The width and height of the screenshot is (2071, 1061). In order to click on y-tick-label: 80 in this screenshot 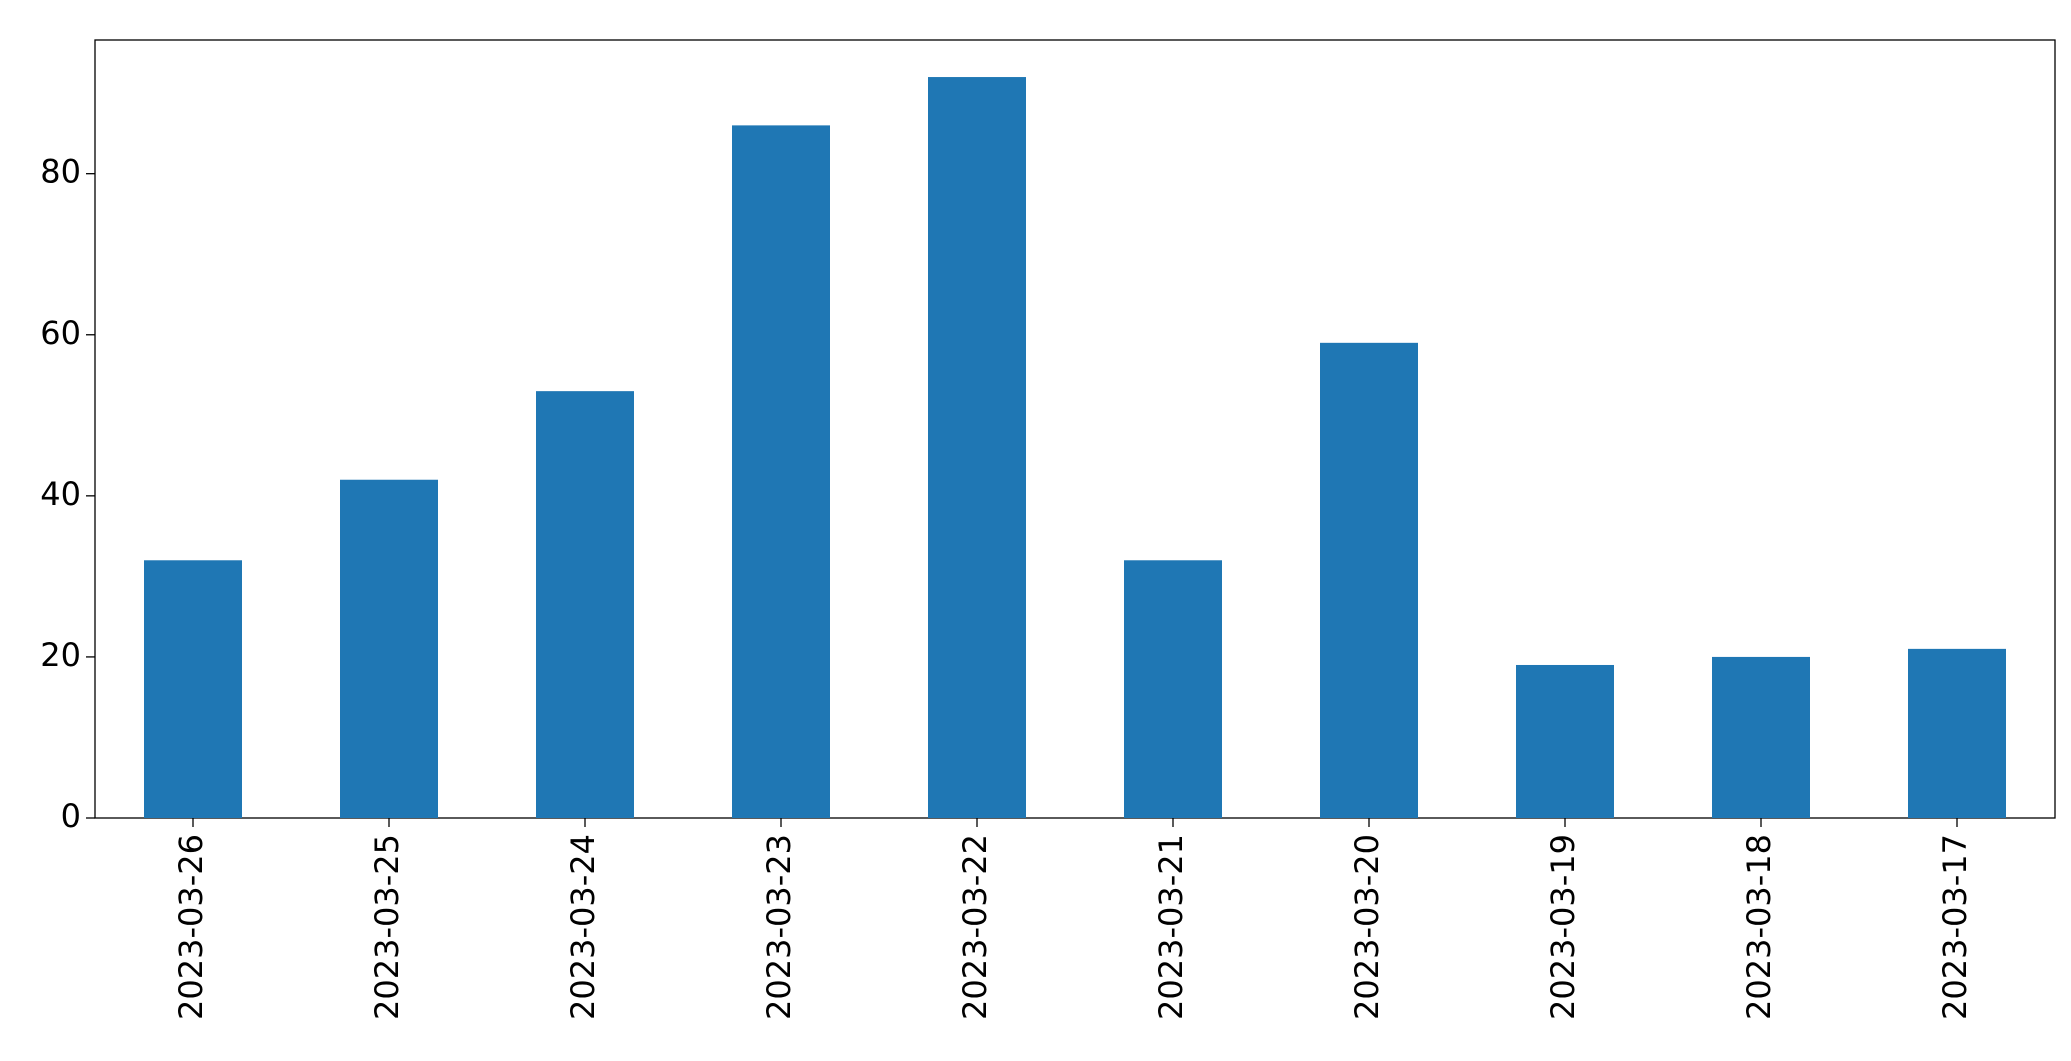, I will do `click(60, 172)`.